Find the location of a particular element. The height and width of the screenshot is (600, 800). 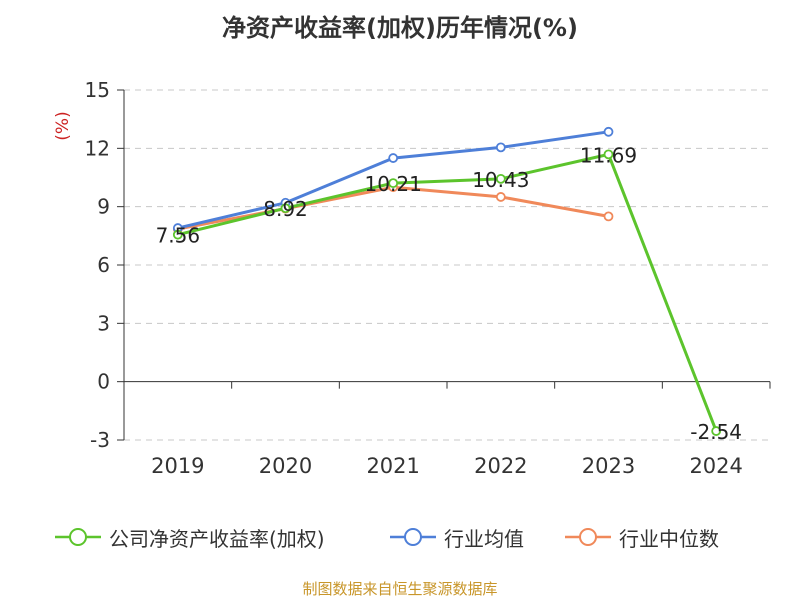

x-tick-label: 2019 is located at coordinates (177, 466).